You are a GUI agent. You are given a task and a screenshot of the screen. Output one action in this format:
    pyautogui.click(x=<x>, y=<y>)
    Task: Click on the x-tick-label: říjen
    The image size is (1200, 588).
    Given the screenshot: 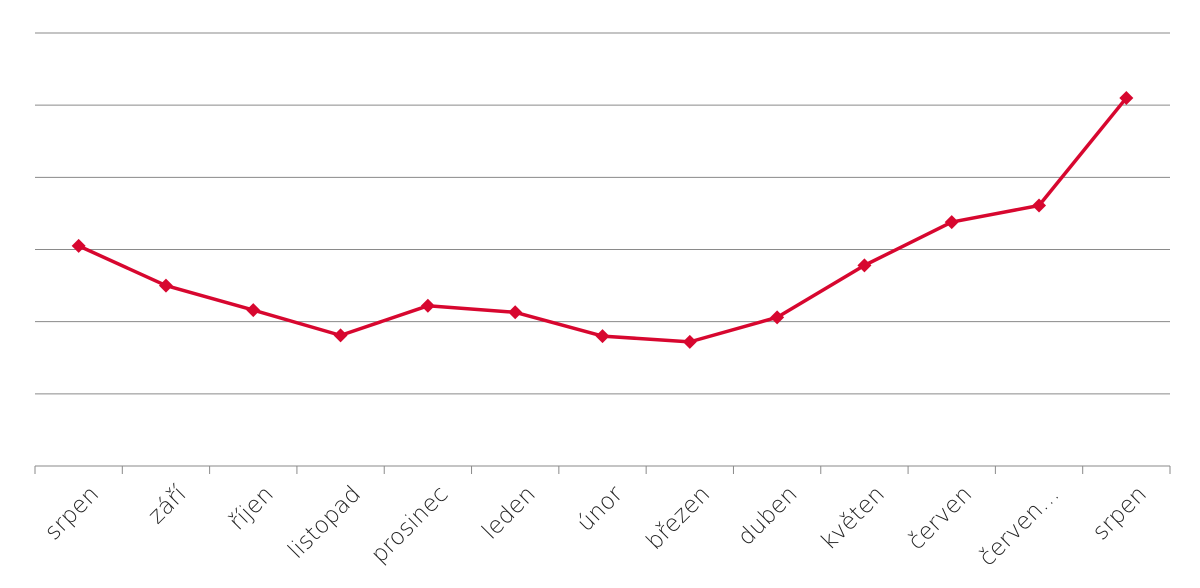 What is the action you would take?
    pyautogui.click(x=251, y=508)
    